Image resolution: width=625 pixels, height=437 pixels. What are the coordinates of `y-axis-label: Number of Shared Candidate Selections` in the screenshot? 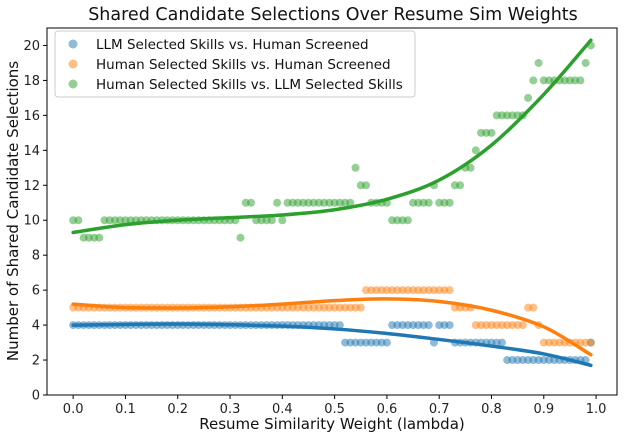 It's located at (13, 211).